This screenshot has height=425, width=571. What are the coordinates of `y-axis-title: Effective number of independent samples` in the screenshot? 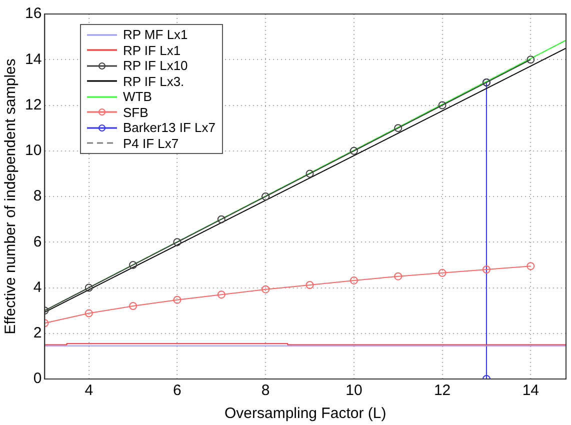 It's located at (11, 196).